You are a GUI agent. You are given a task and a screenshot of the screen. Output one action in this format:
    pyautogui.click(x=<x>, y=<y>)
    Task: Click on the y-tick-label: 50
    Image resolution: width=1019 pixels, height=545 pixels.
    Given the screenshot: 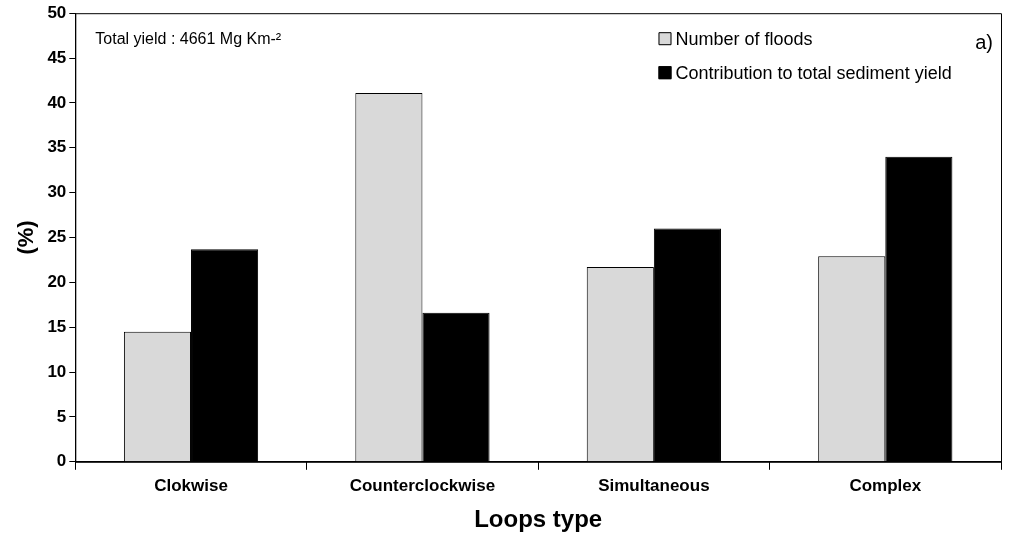 What is the action you would take?
    pyautogui.click(x=57, y=12)
    